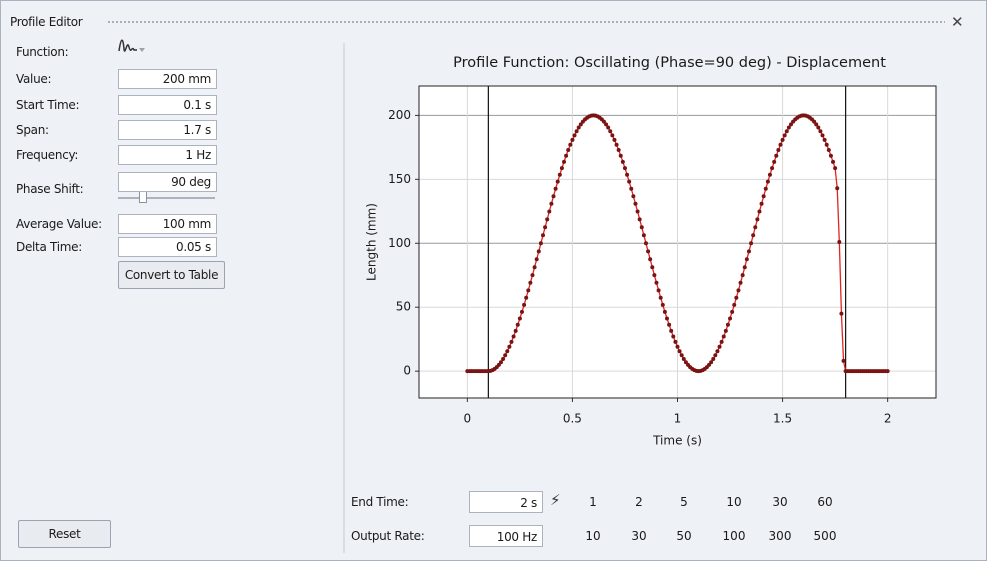 This screenshot has height=561, width=987. What do you see at coordinates (684, 502) in the screenshot?
I see `end-time-option: 5` at bounding box center [684, 502].